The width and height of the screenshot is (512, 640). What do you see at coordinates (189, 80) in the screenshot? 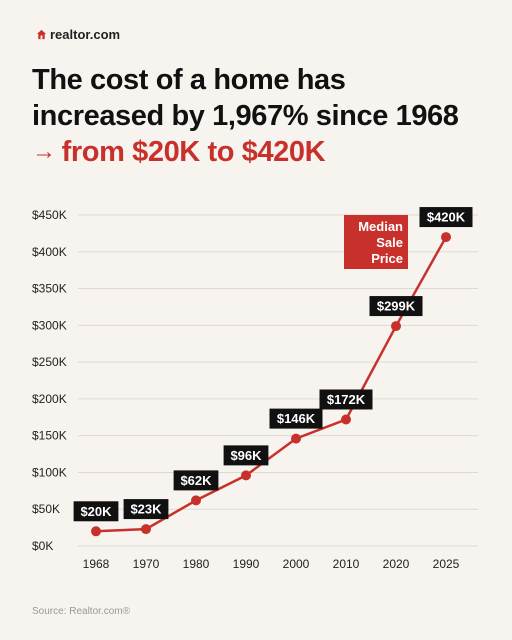
I see `headline-line-1: The cost of a home has` at bounding box center [189, 80].